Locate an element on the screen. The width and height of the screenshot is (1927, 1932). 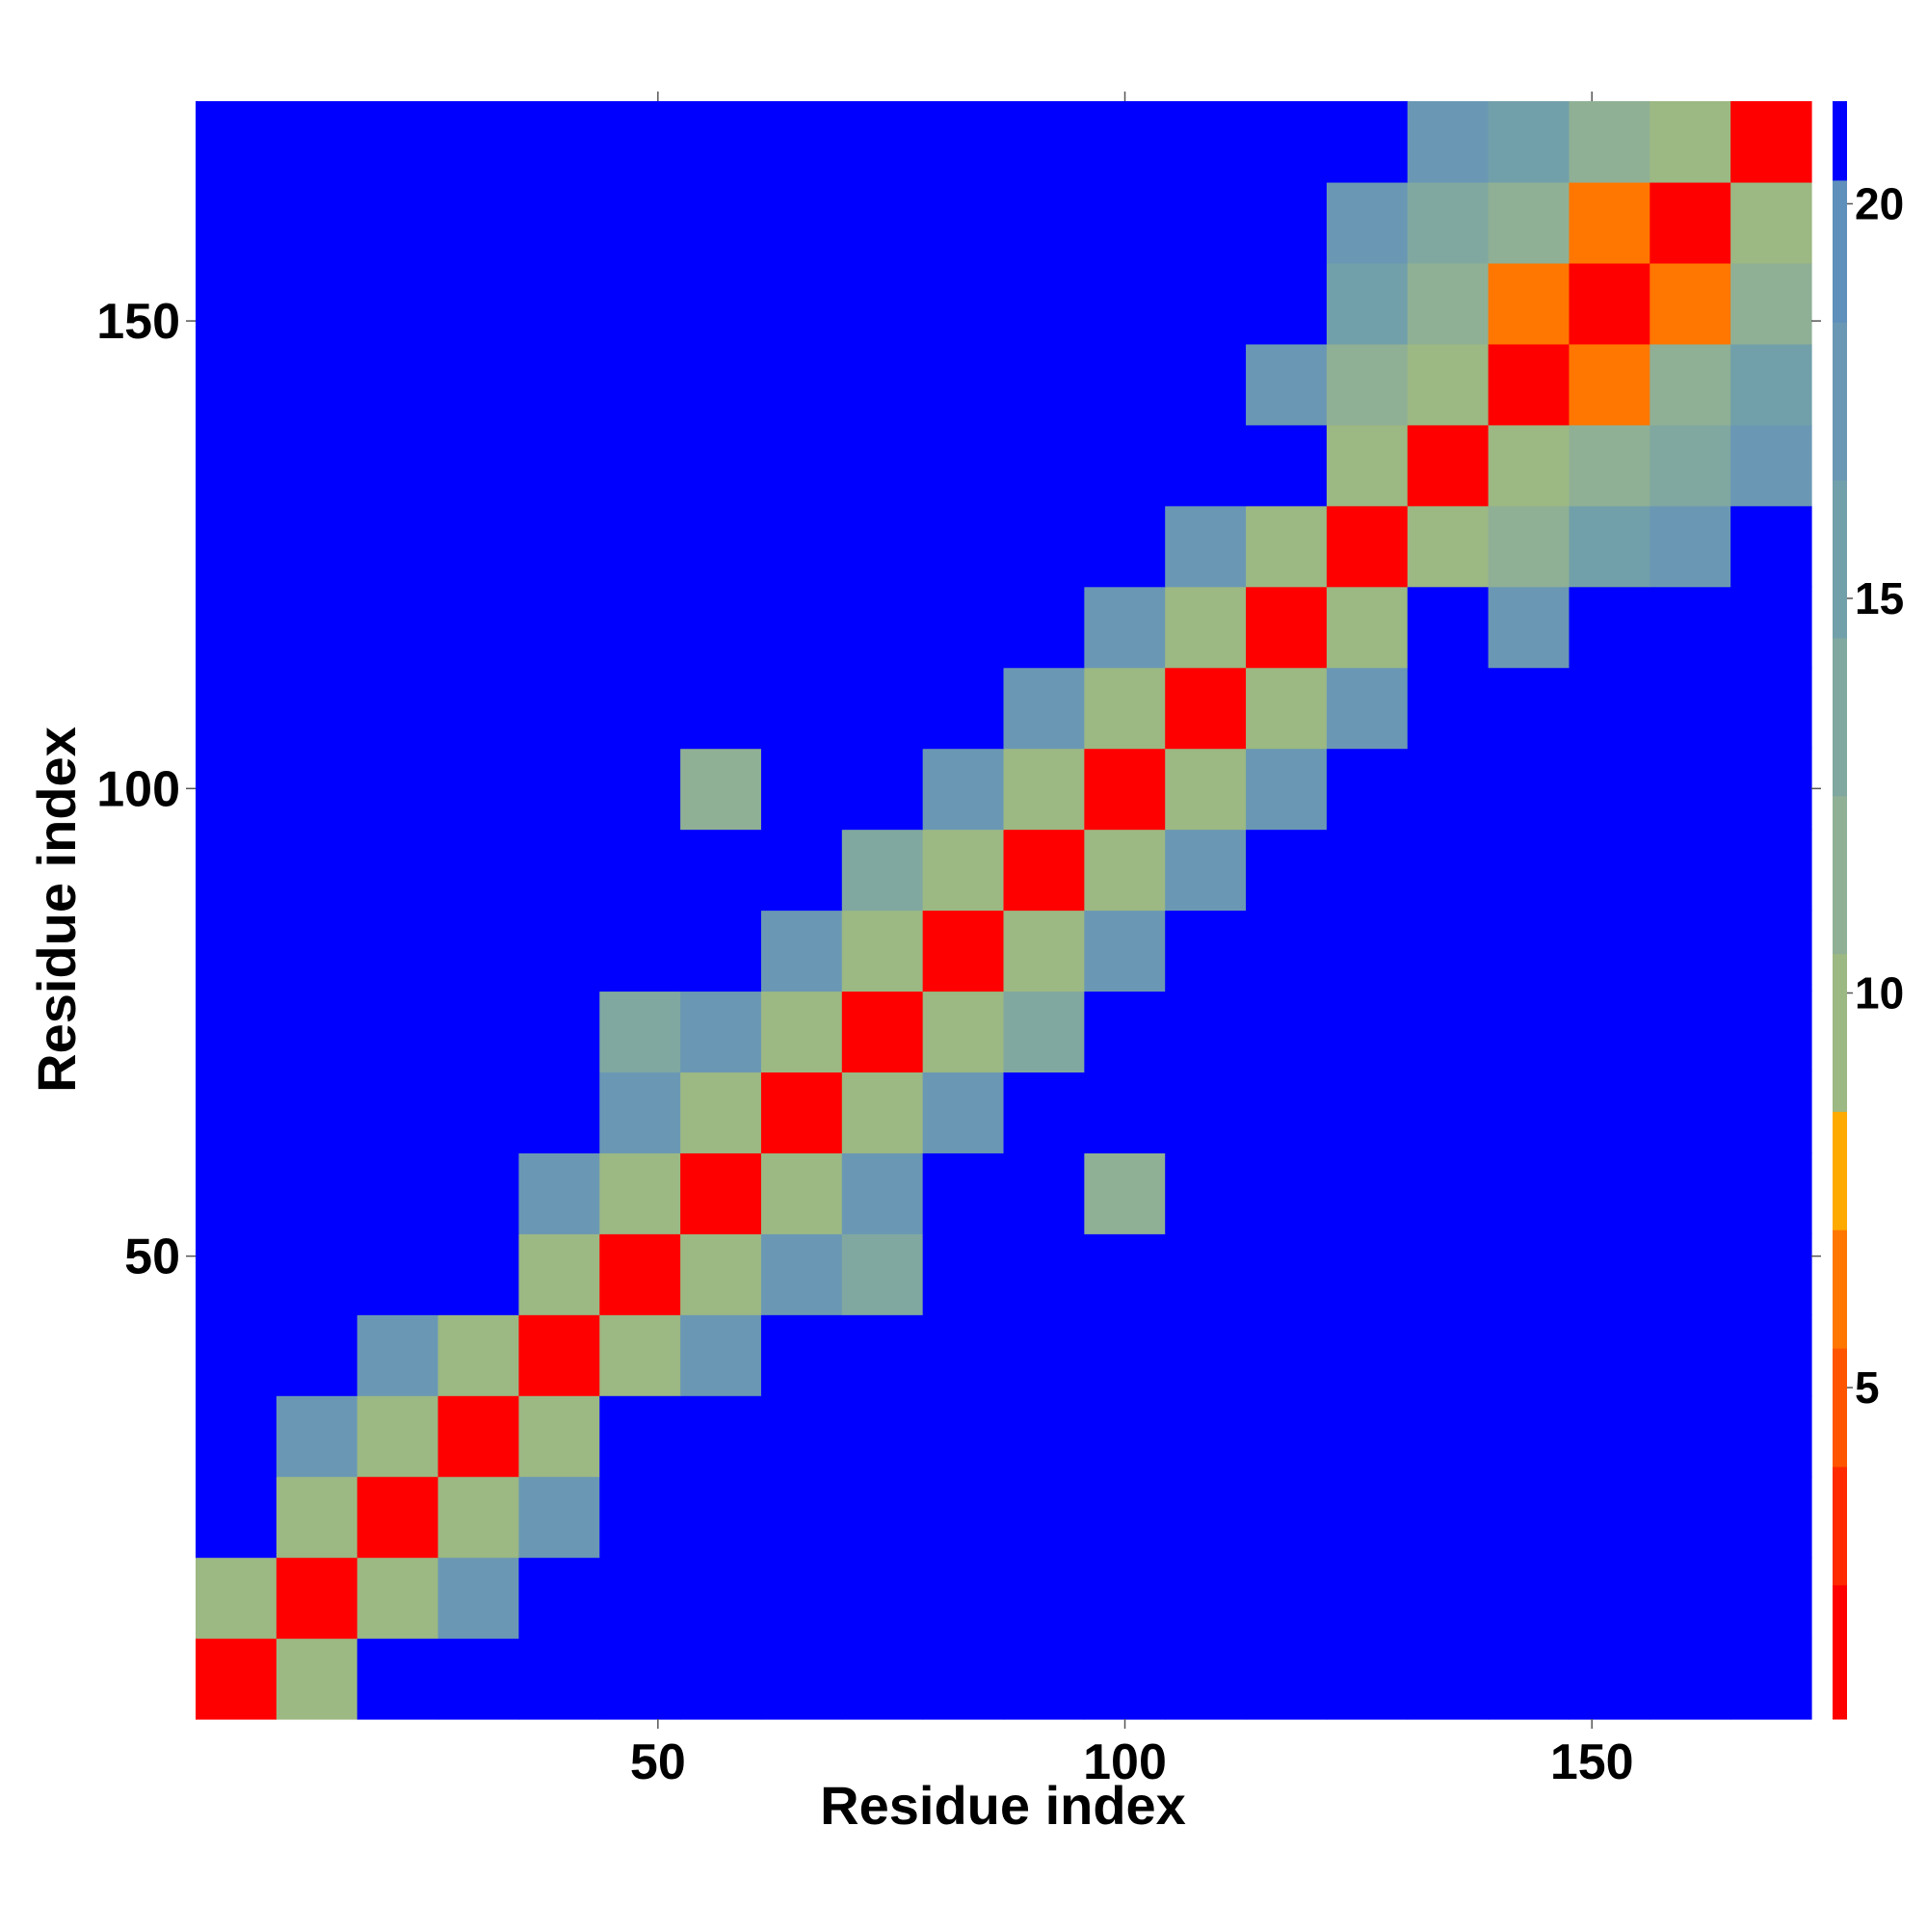
colorbar-tick-label: 10 is located at coordinates (1880, 992).